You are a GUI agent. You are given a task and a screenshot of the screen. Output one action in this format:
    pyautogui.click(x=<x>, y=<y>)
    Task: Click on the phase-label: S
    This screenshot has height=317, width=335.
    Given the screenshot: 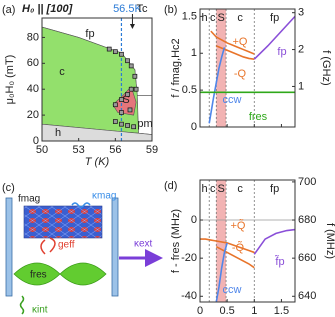 What is the action you would take?
    pyautogui.click(x=220, y=18)
    